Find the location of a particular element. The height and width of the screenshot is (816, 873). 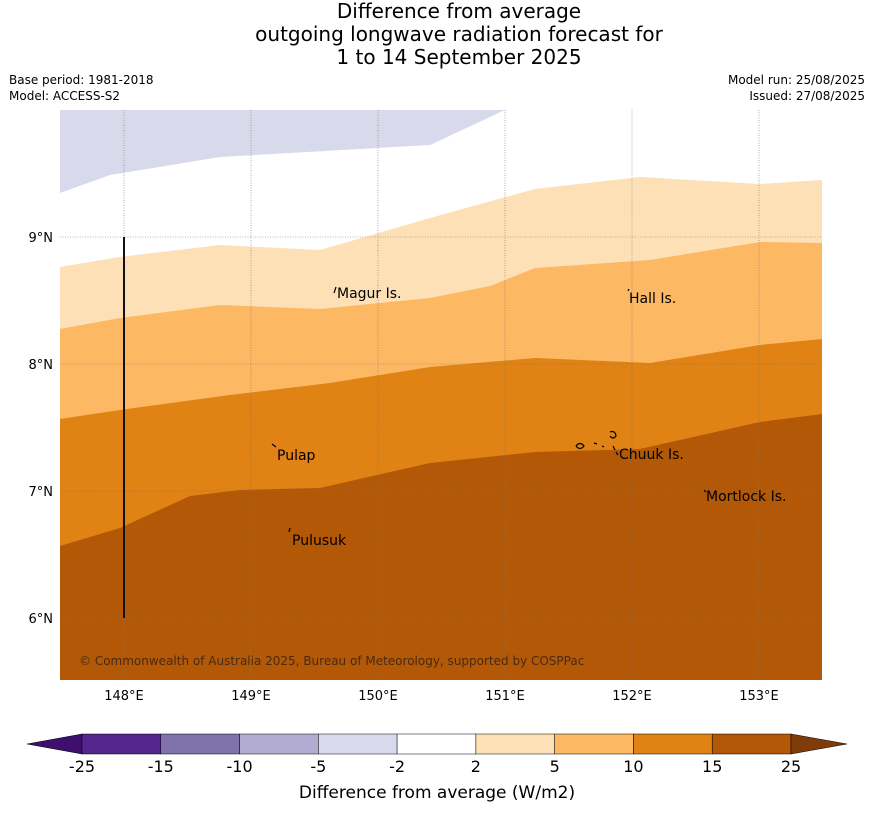

label-pulap: Pulap is located at coordinates (296, 456).